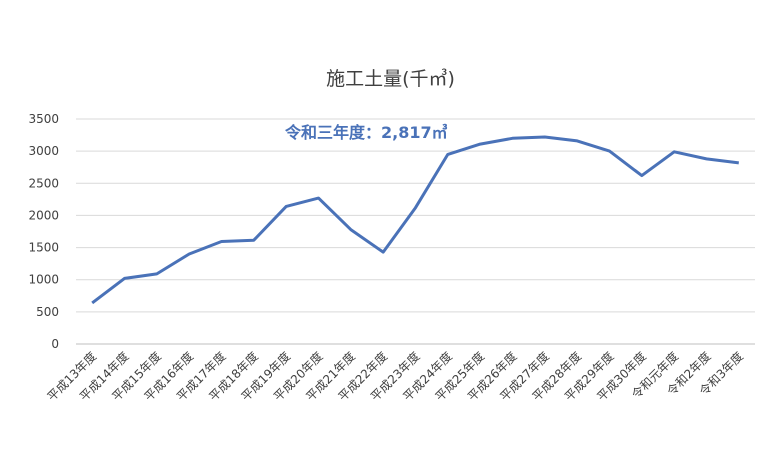 This screenshot has height=475, width=781. I want to click on y-tick-label: 1500, so click(43, 248).